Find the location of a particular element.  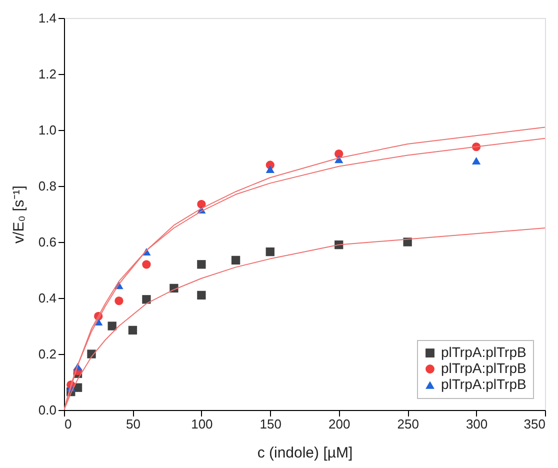

x-tick-label: 0 is located at coordinates (68, 424).